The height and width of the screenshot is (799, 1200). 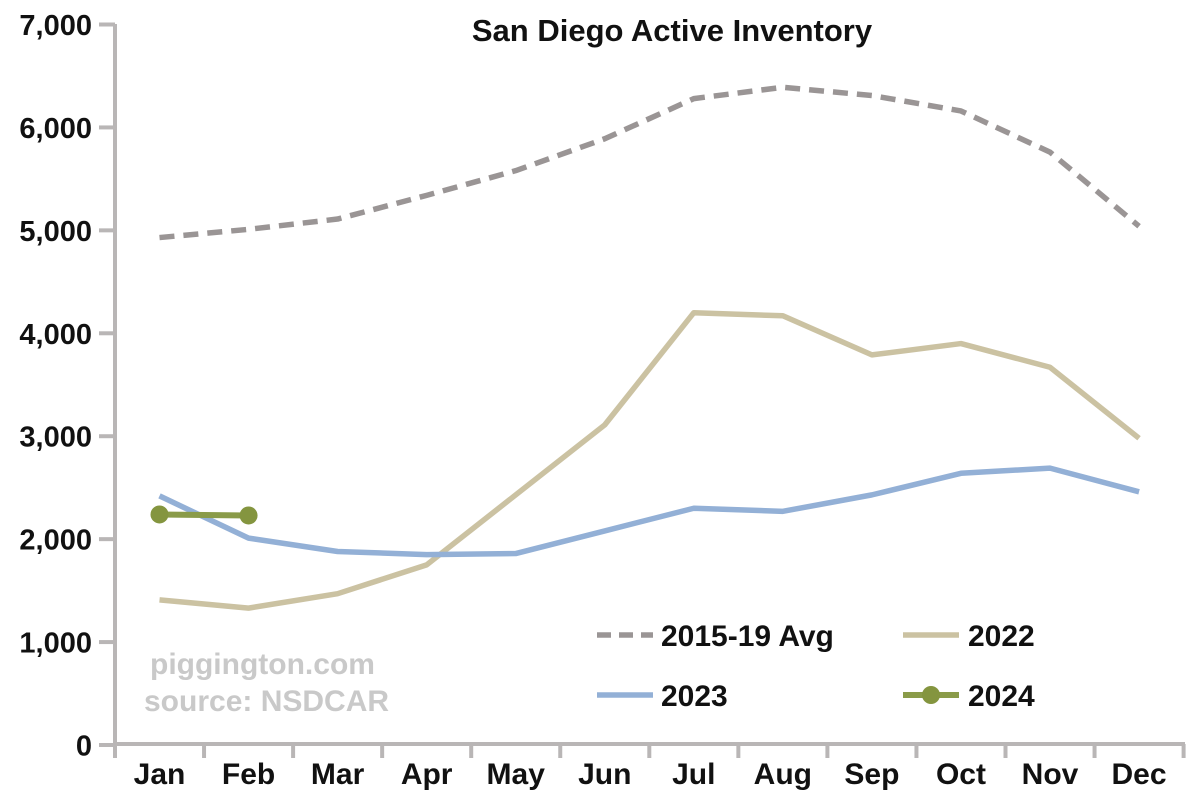 I want to click on legend-label-2023: 2023, so click(x=694, y=696).